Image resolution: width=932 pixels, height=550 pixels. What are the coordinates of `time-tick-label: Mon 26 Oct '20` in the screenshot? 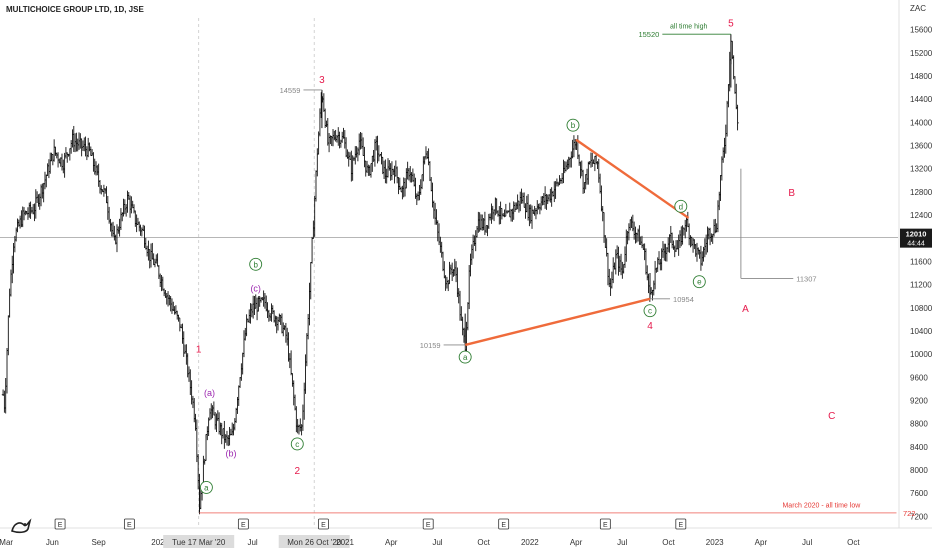 It's located at (314, 542).